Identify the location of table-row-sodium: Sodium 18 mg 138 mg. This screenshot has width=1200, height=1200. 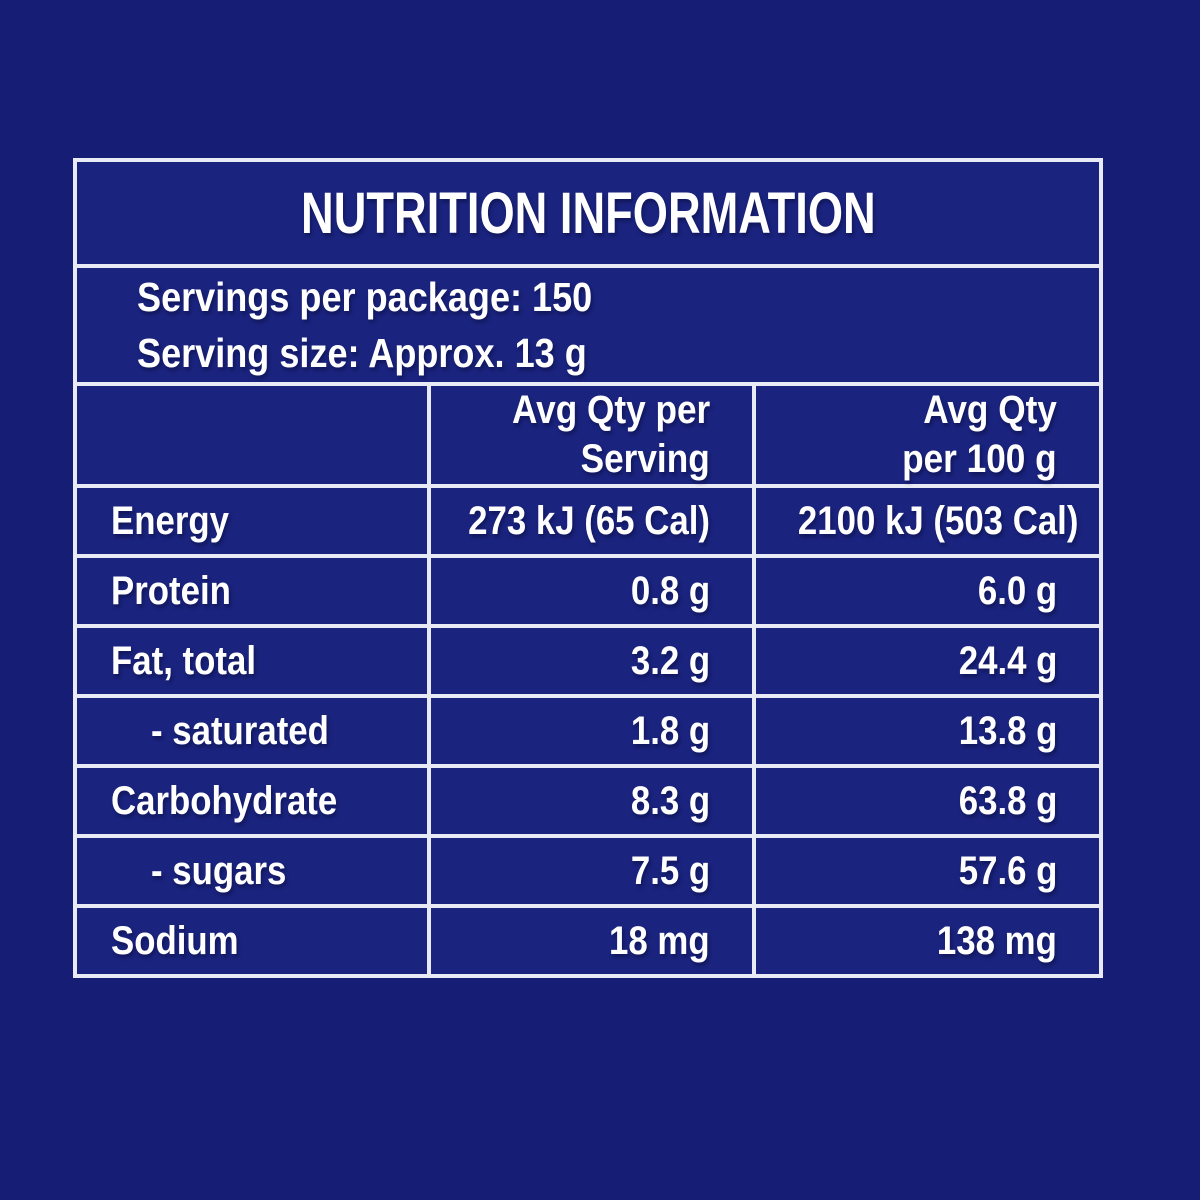
(588, 939).